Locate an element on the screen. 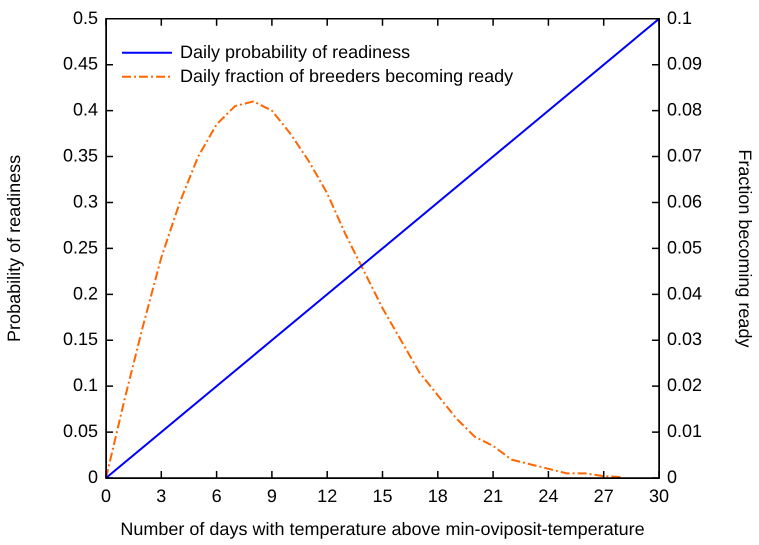 The height and width of the screenshot is (545, 759). y2-tick-label: 0.06 is located at coordinates (684, 201).